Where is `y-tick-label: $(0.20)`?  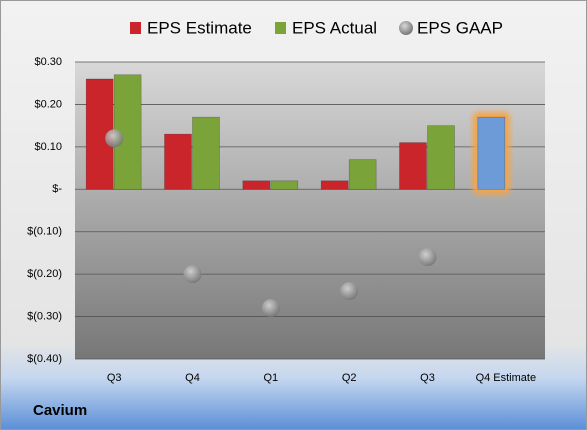
y-tick-label: $(0.20) is located at coordinates (44, 274).